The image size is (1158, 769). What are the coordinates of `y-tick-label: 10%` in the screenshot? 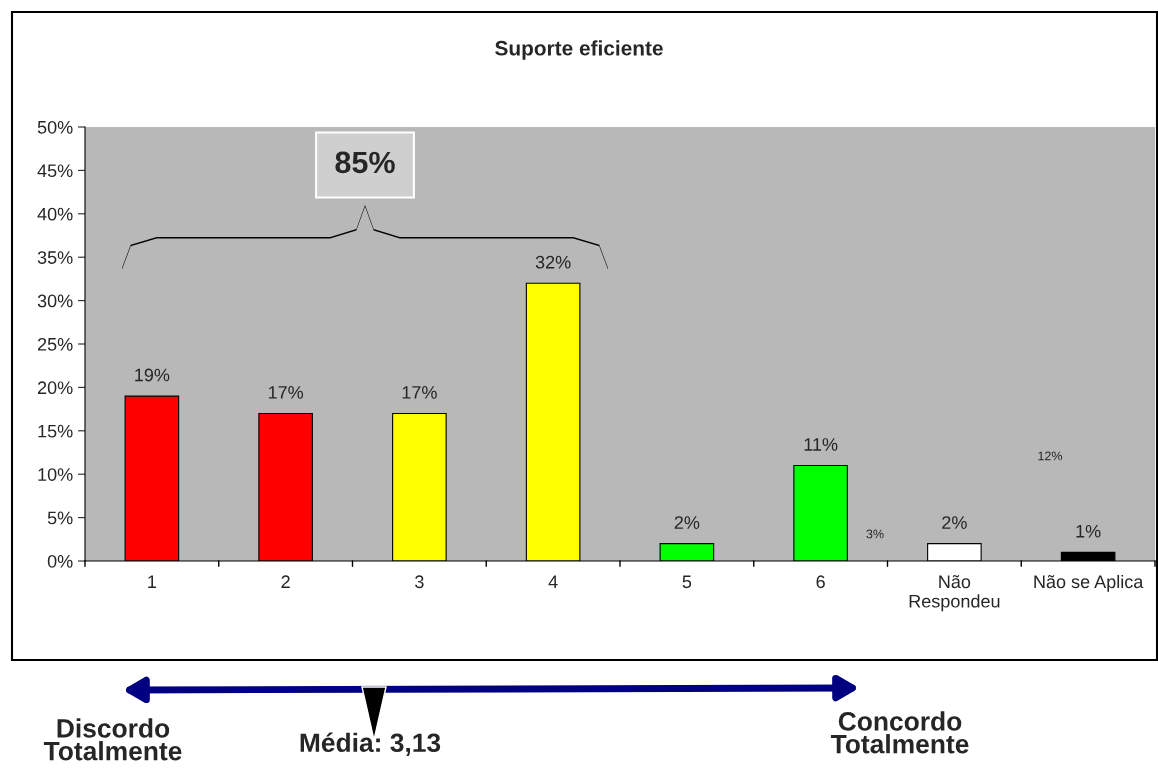 It's located at (55, 474).